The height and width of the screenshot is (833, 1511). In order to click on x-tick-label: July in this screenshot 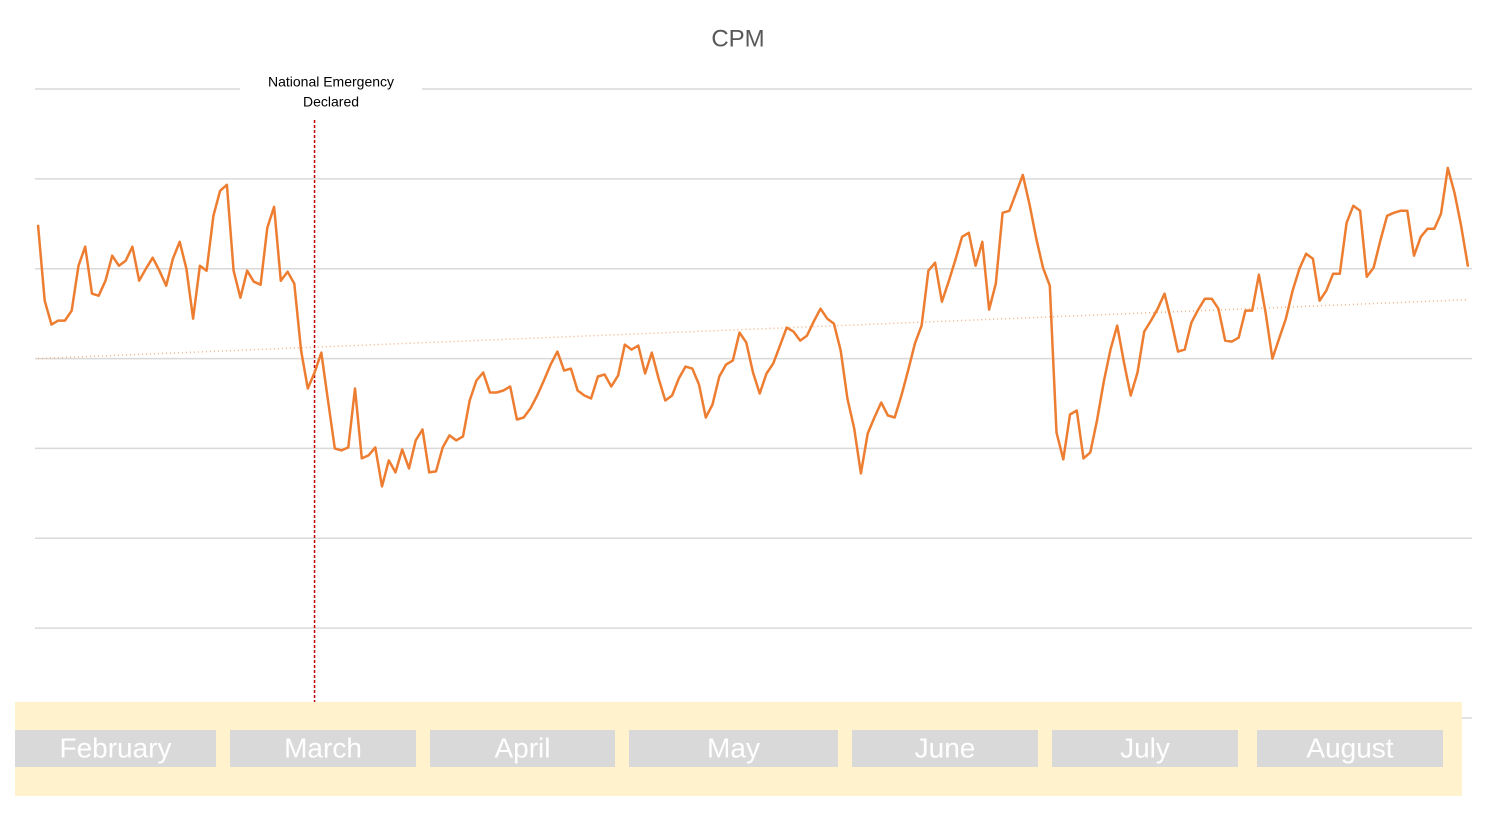, I will do `click(1145, 747)`.